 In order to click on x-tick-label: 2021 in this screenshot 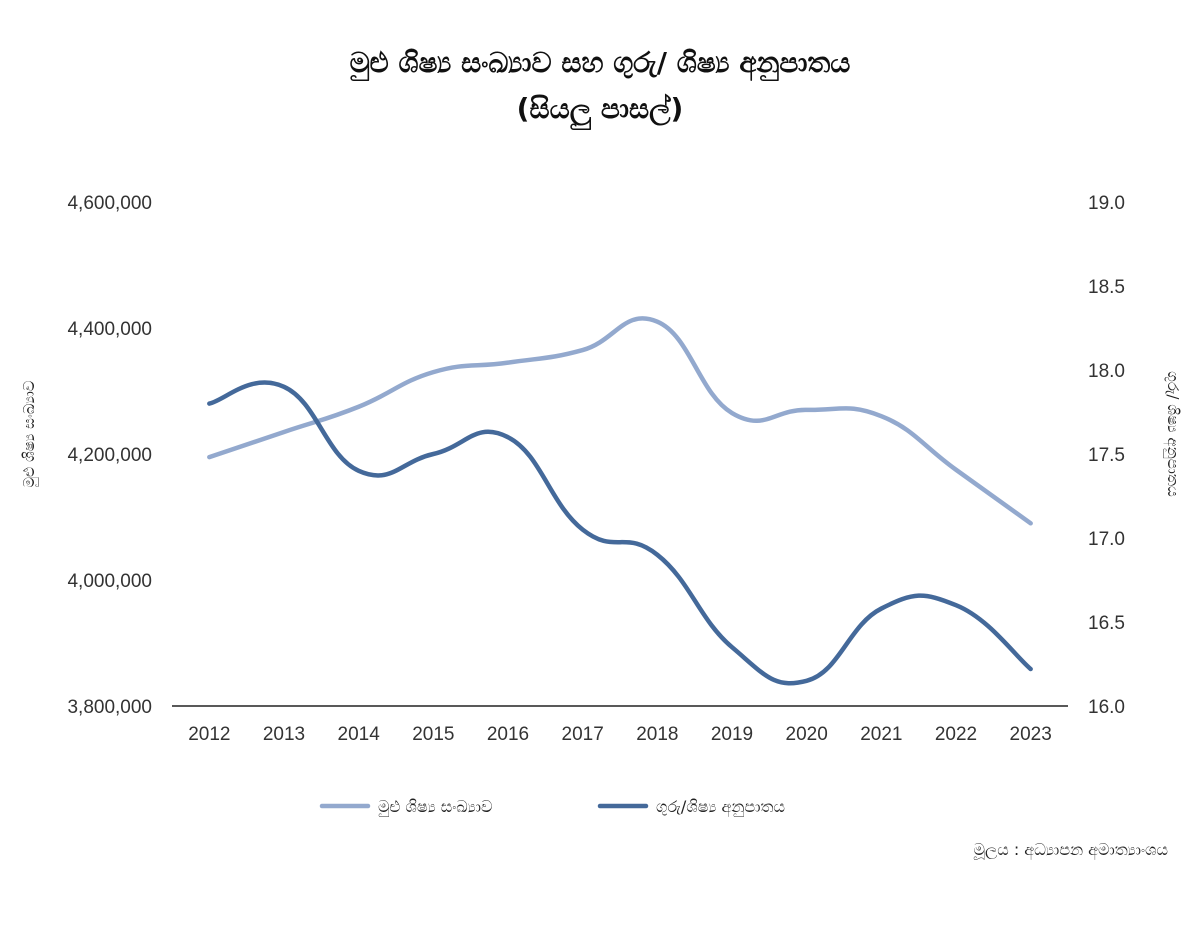, I will do `click(881, 734)`.